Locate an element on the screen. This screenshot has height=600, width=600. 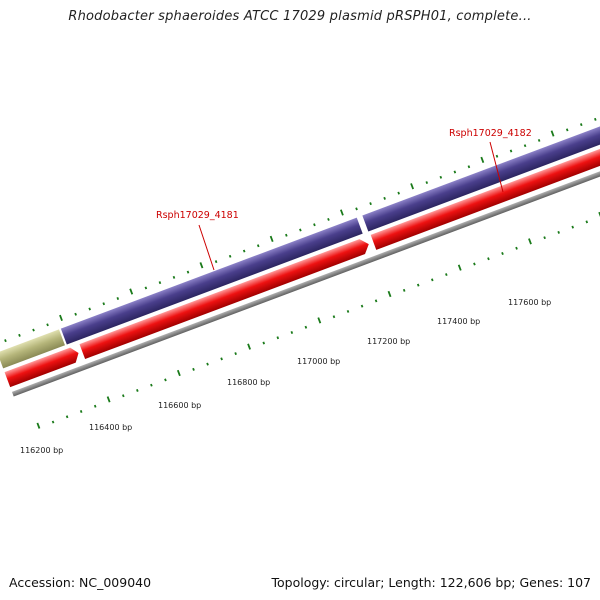
bp-label: 116600 bp is located at coordinates (179, 405).